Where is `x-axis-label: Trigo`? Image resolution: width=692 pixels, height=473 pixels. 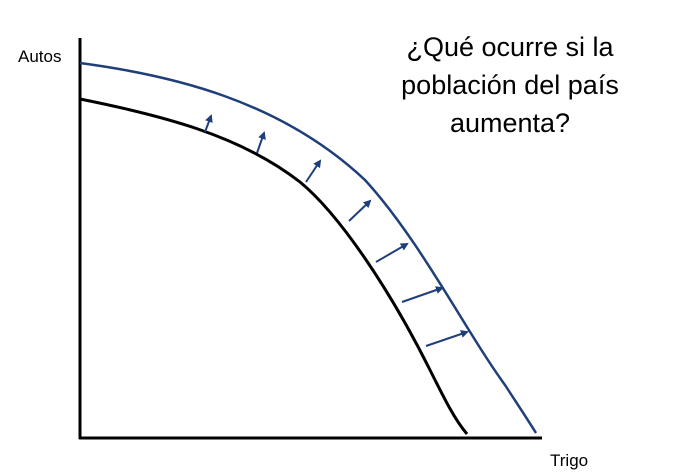 x-axis-label: Trigo is located at coordinates (569, 460).